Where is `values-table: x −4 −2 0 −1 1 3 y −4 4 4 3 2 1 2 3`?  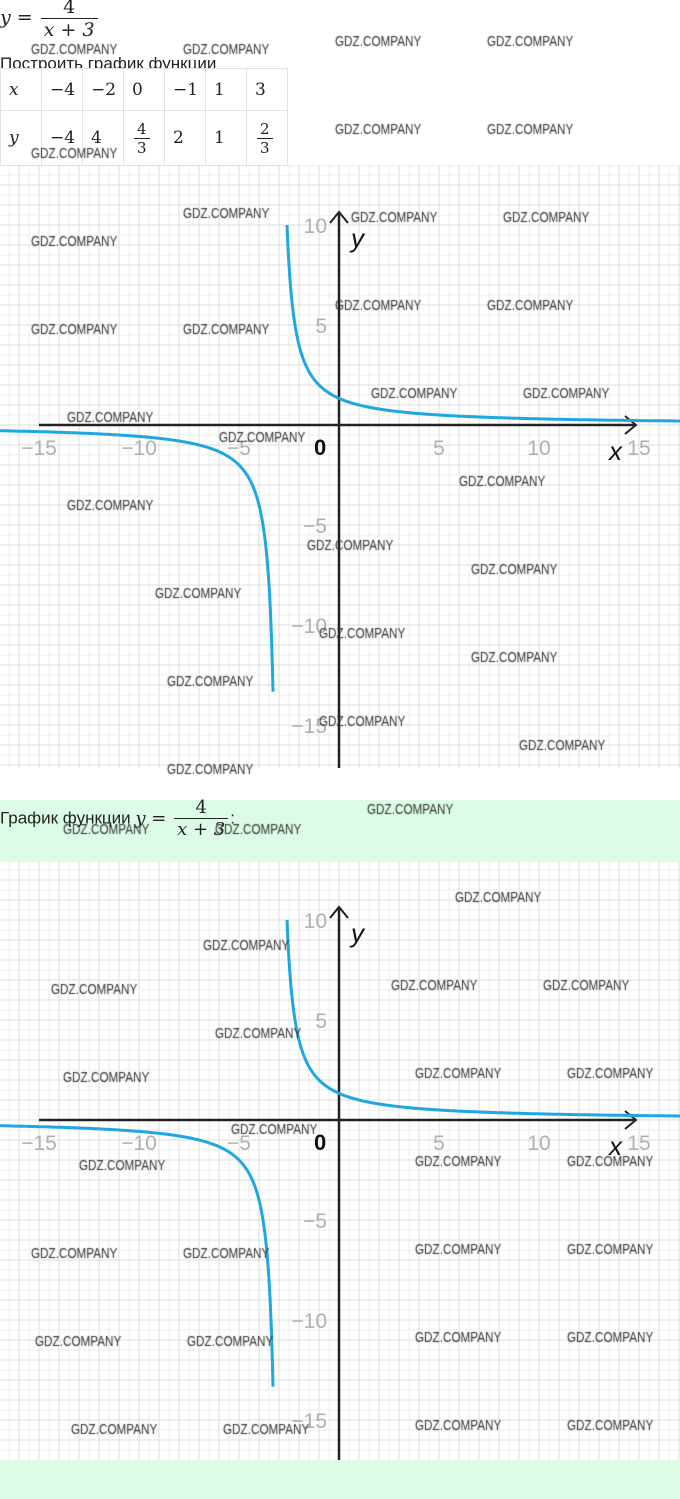 values-table: x −4 −2 0 −1 1 3 y −4 4 4 3 2 1 2 3 is located at coordinates (144, 117).